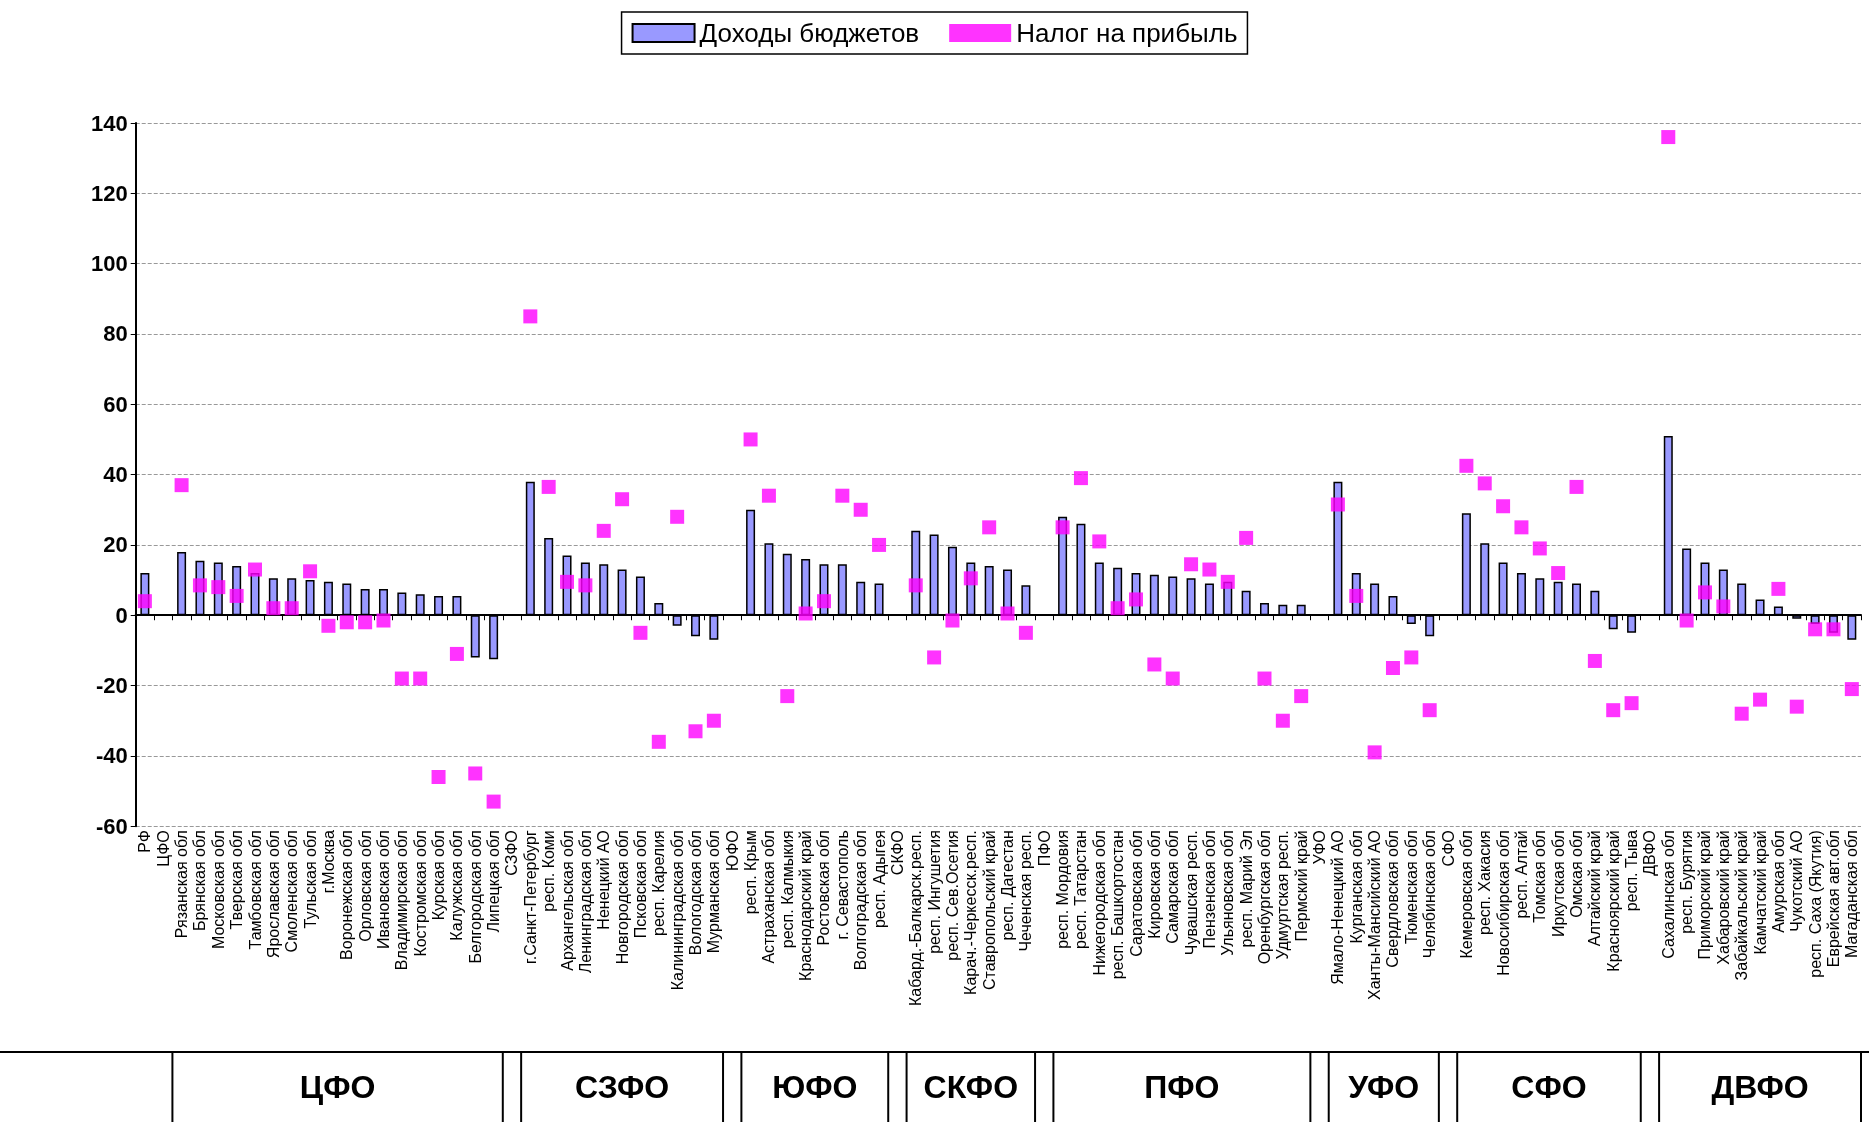 The width and height of the screenshot is (1869, 1122). Describe the element at coordinates (1338, 907) in the screenshot. I see `x-tick-label: Ямало-Ненецкий АО` at that location.